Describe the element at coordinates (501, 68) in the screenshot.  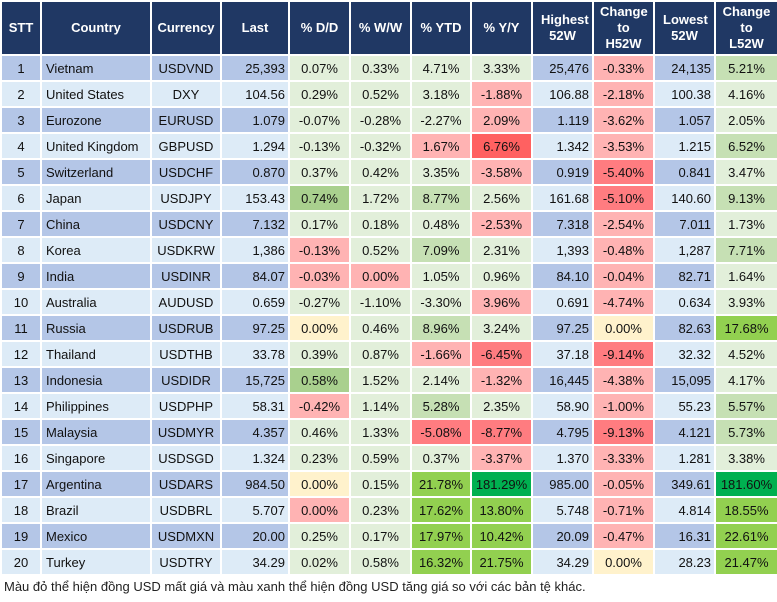
I see `cell-yy: 3.33%` at that location.